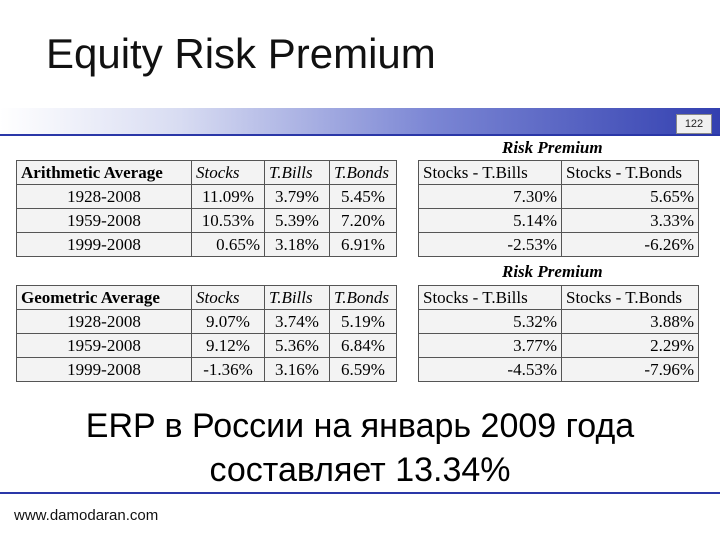 The height and width of the screenshot is (540, 720). Describe the element at coordinates (228, 345) in the screenshot. I see `value-cell: 9.12%` at that location.